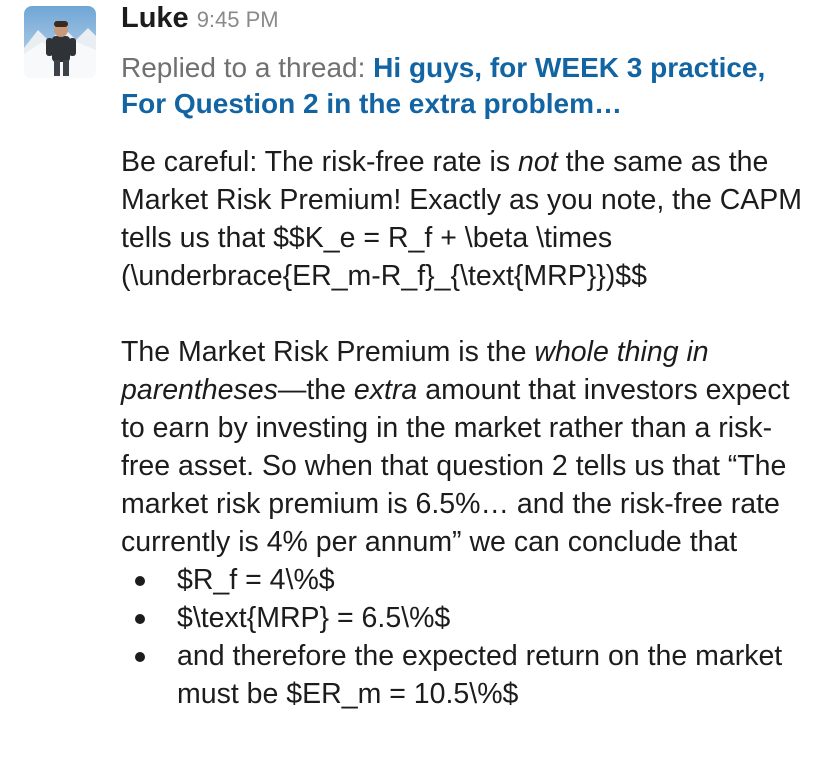 This screenshot has width=828, height=783. What do you see at coordinates (155, 18) in the screenshot?
I see `author-name: Luke` at bounding box center [155, 18].